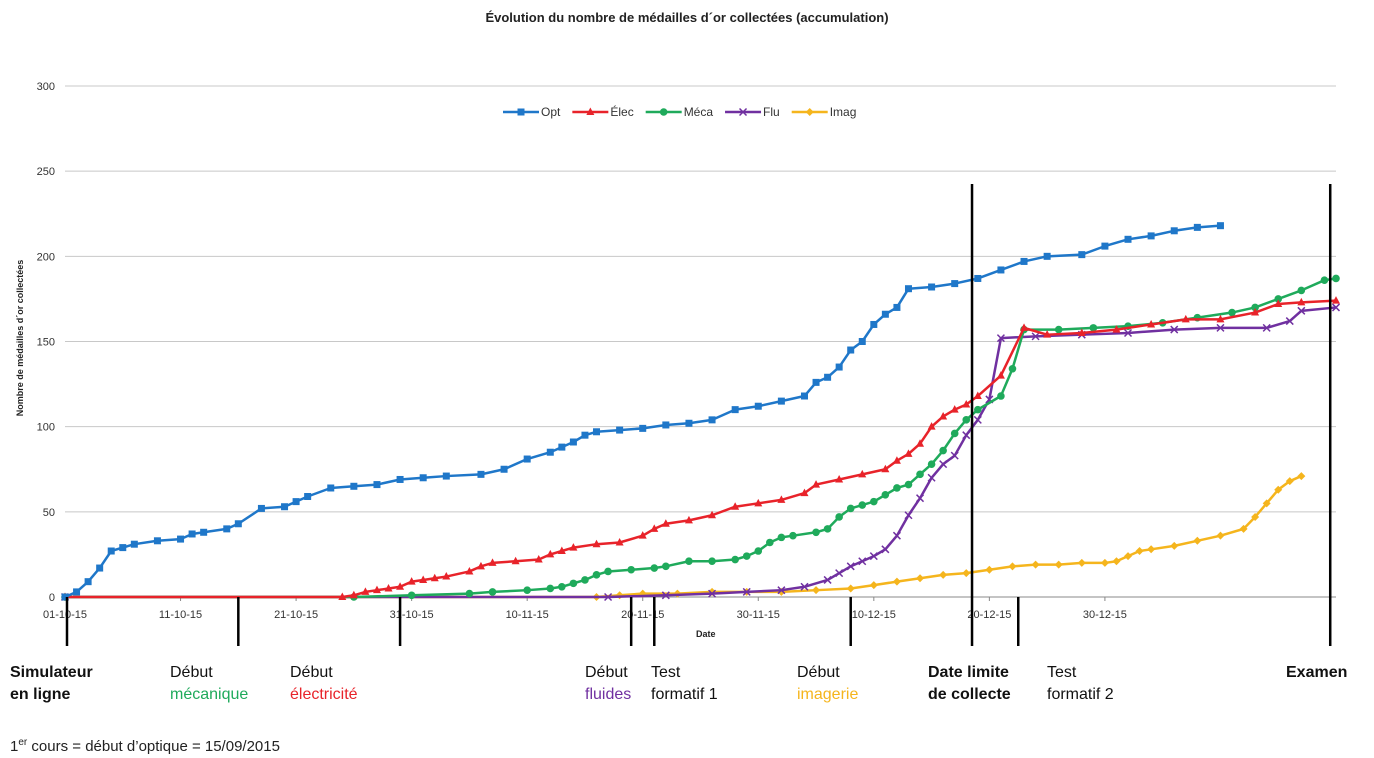  I want to click on x-tick-label: 10-11-15, so click(527, 615).